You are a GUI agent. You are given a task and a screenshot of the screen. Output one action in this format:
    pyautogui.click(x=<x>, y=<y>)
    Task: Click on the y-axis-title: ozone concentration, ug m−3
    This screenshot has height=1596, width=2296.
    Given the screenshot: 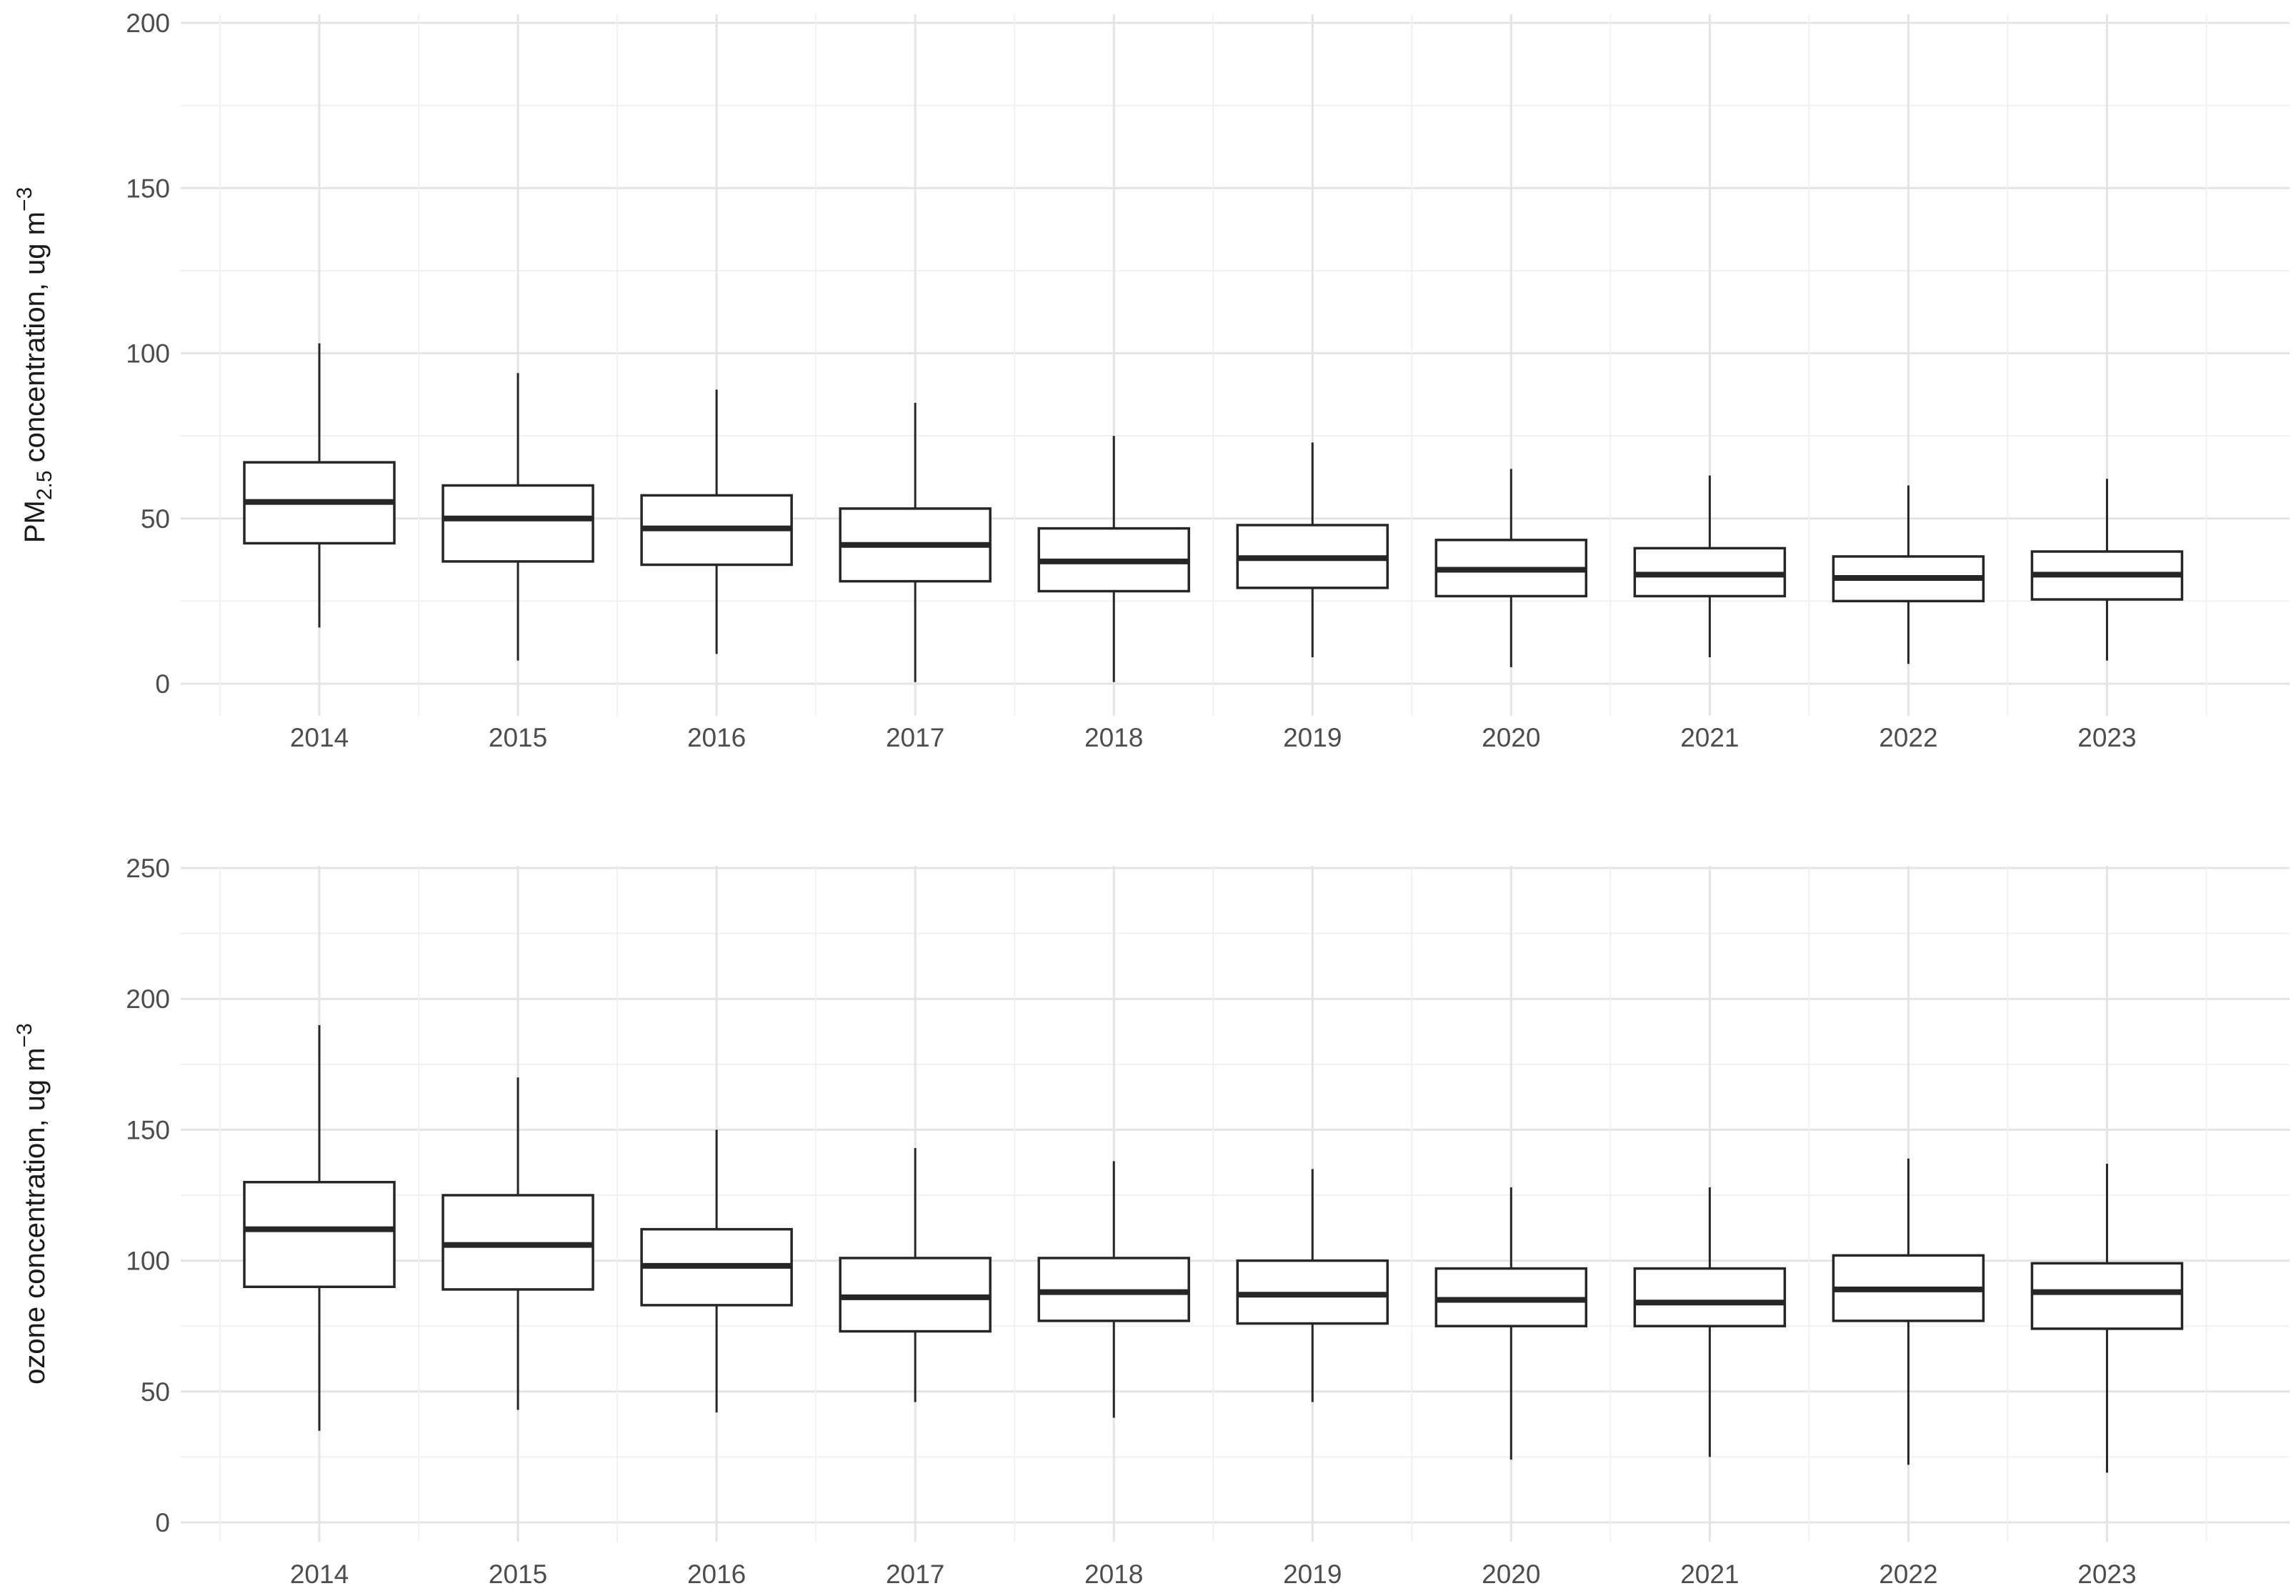 What is the action you would take?
    pyautogui.click(x=32, y=1204)
    